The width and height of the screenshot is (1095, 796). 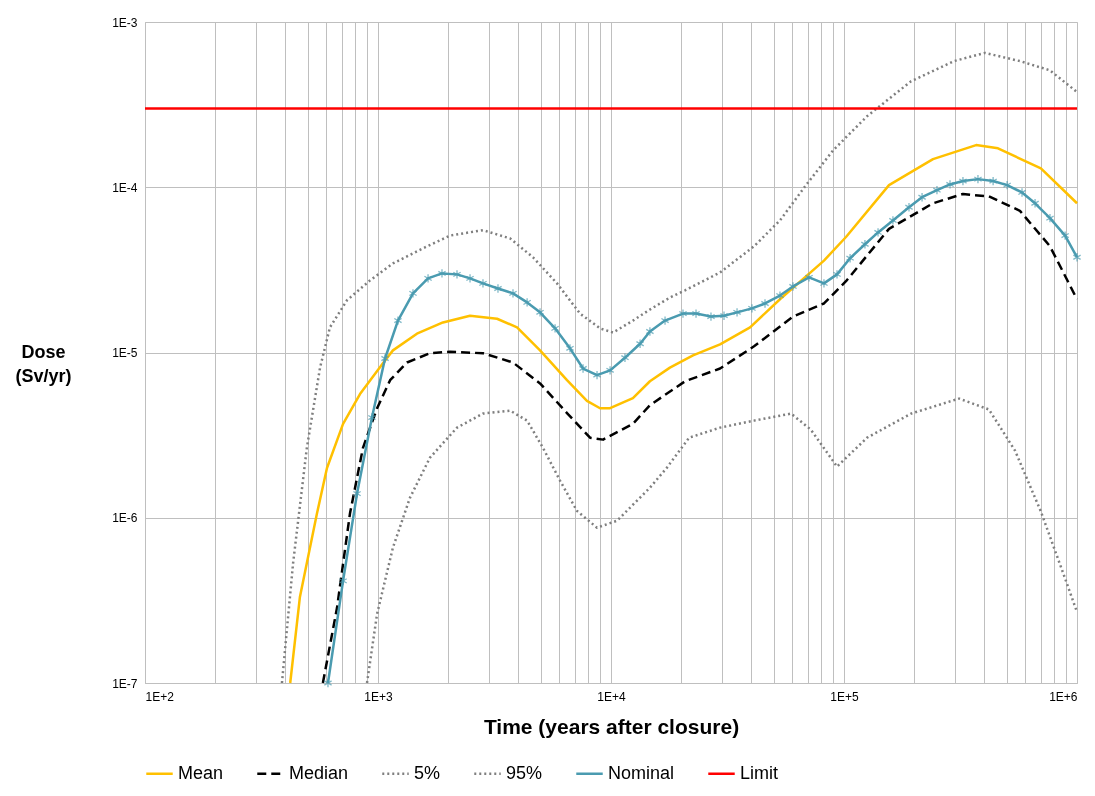 I want to click on legend-label: Mean, so click(x=201, y=772).